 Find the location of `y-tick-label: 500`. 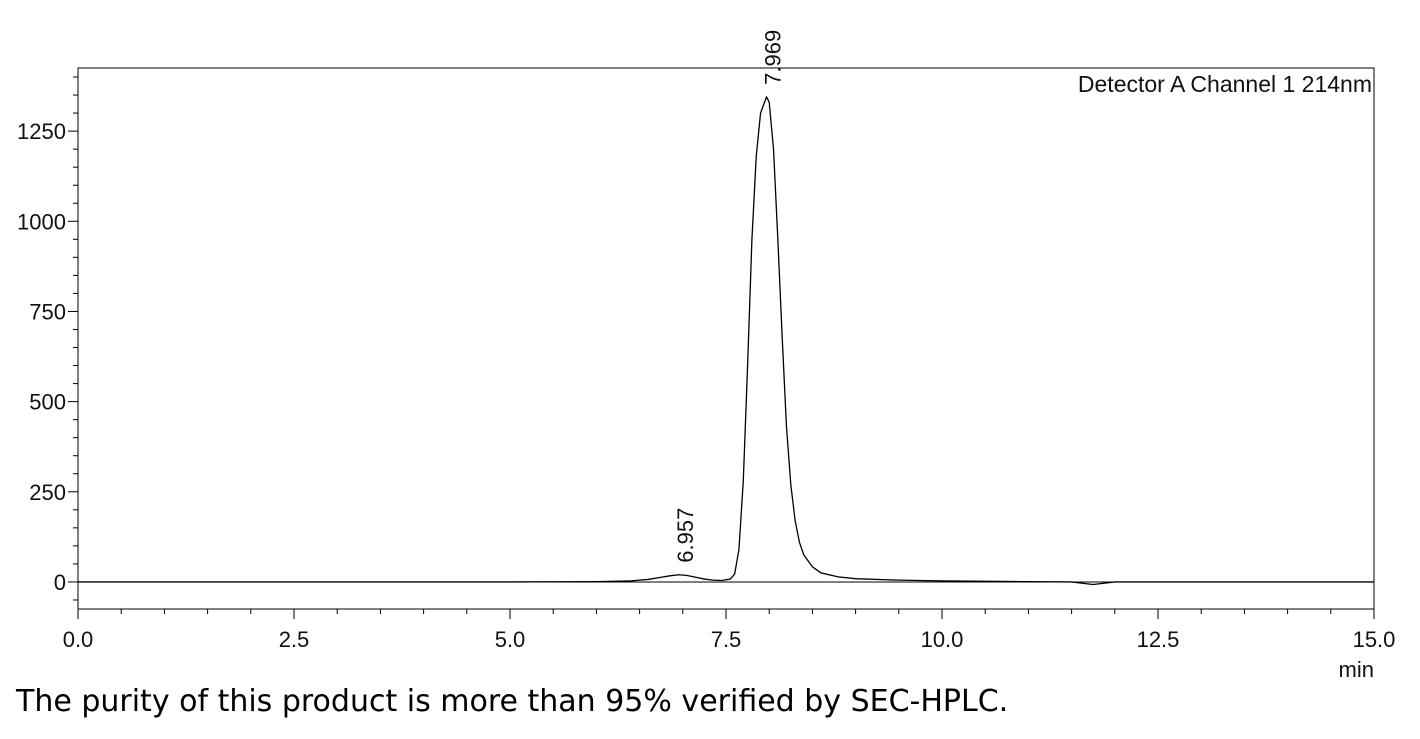

y-tick-label: 500 is located at coordinates (47, 402).